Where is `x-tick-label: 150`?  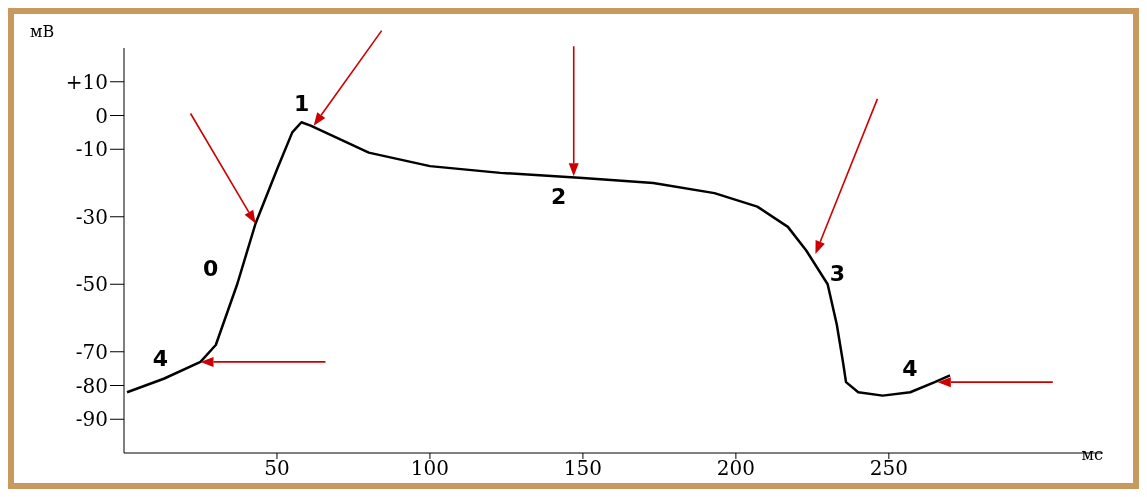 x-tick-label: 150 is located at coordinates (582, 468).